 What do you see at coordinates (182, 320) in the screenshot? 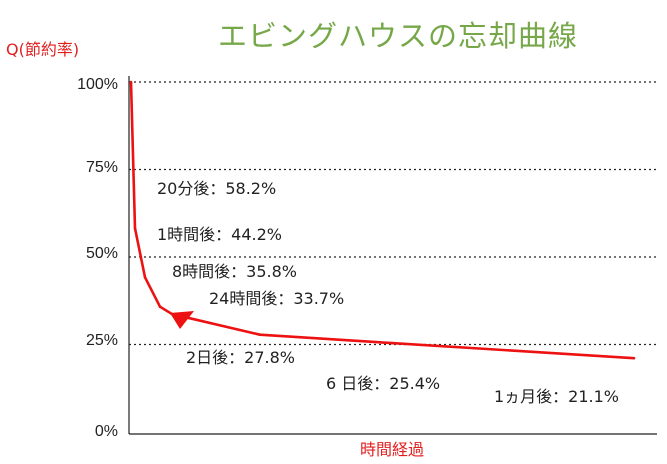
I see `pointer-arrow-icon` at bounding box center [182, 320].